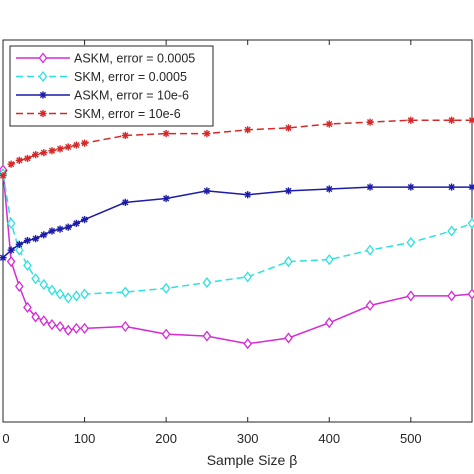 The image size is (474, 474). I want to click on legend-item: SKM, error = 0.0005, so click(101, 77).